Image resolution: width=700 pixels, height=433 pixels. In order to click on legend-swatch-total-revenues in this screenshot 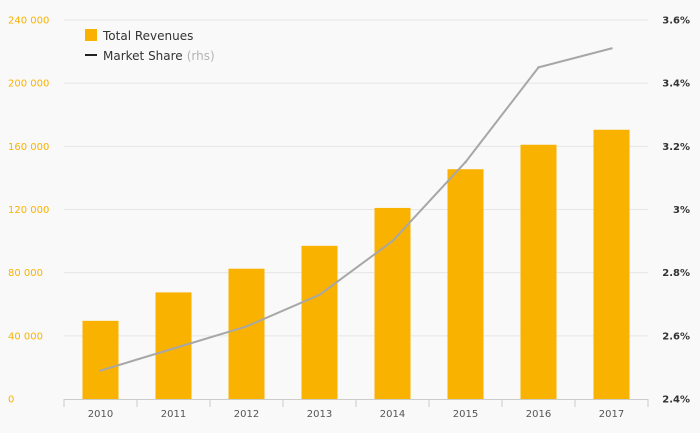, I will do `click(91, 35)`.